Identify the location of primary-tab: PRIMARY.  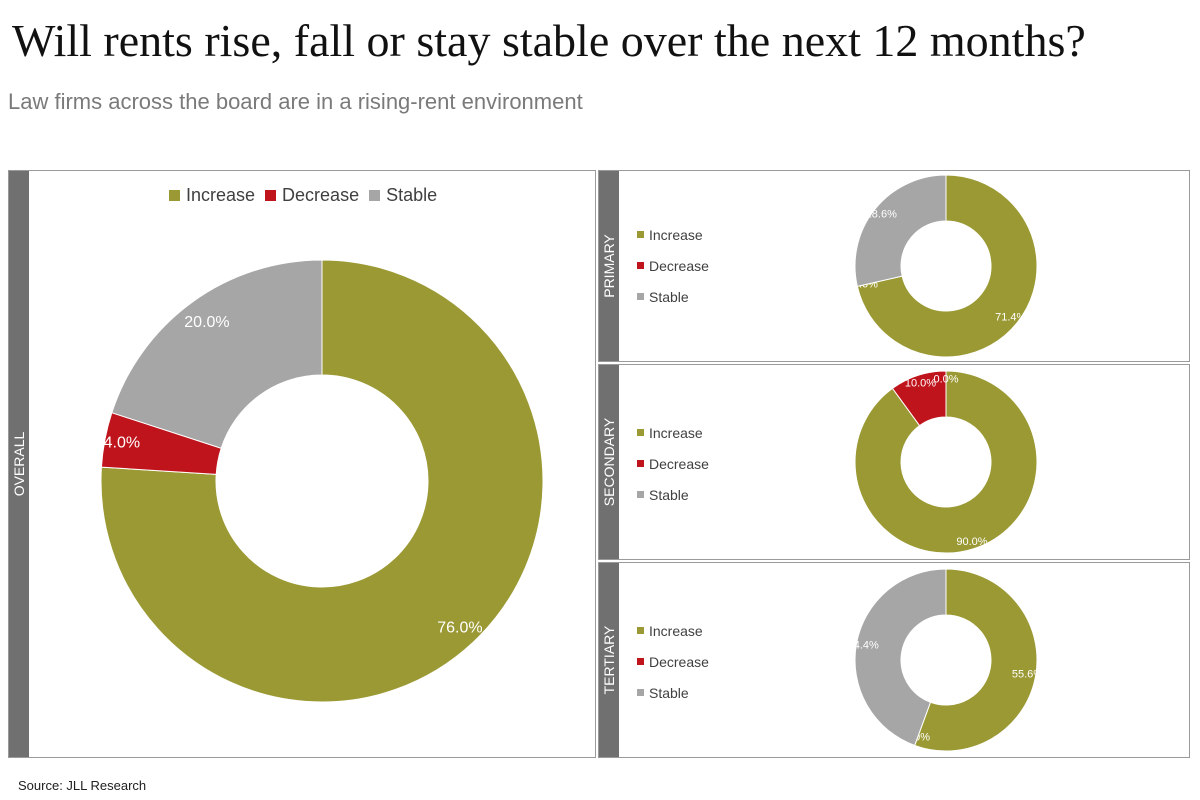
(609, 266).